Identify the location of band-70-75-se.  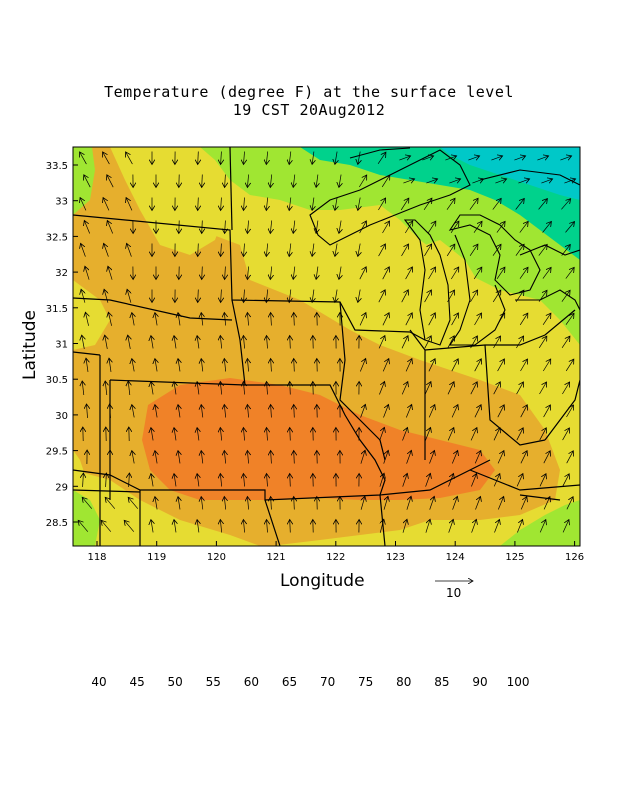
(540, 523).